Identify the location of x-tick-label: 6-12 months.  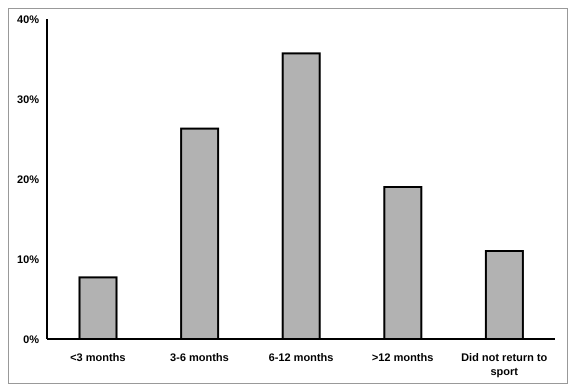
(301, 358).